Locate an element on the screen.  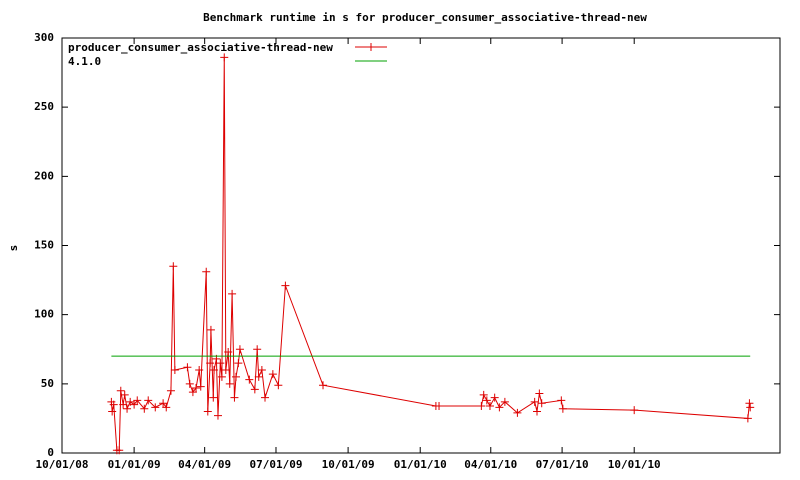
y-tick-label: 100 is located at coordinates (44, 314).